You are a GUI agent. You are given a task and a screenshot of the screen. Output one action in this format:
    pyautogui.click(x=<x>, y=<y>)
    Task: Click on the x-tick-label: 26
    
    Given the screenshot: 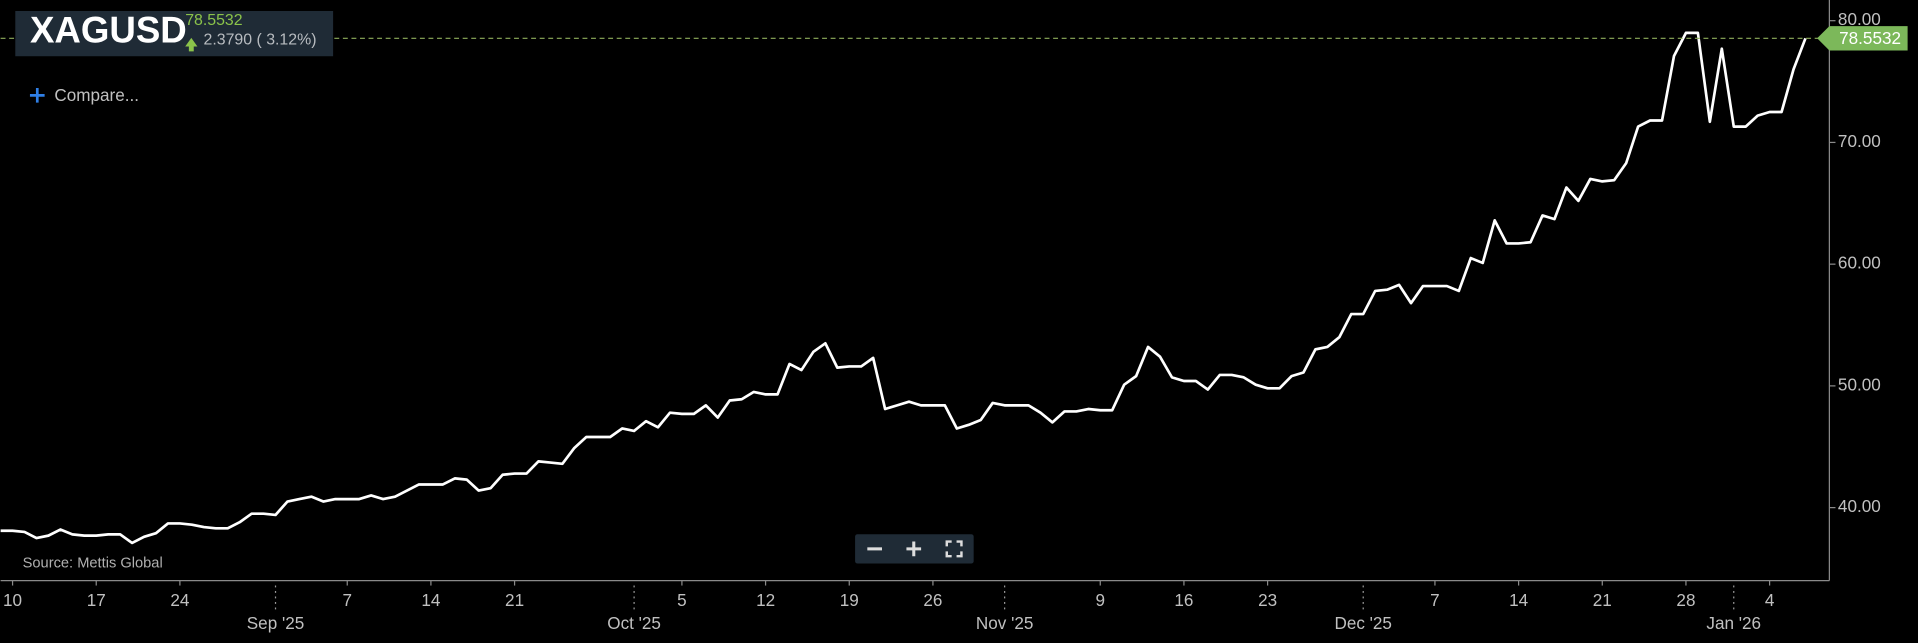 What is the action you would take?
    pyautogui.click(x=932, y=600)
    